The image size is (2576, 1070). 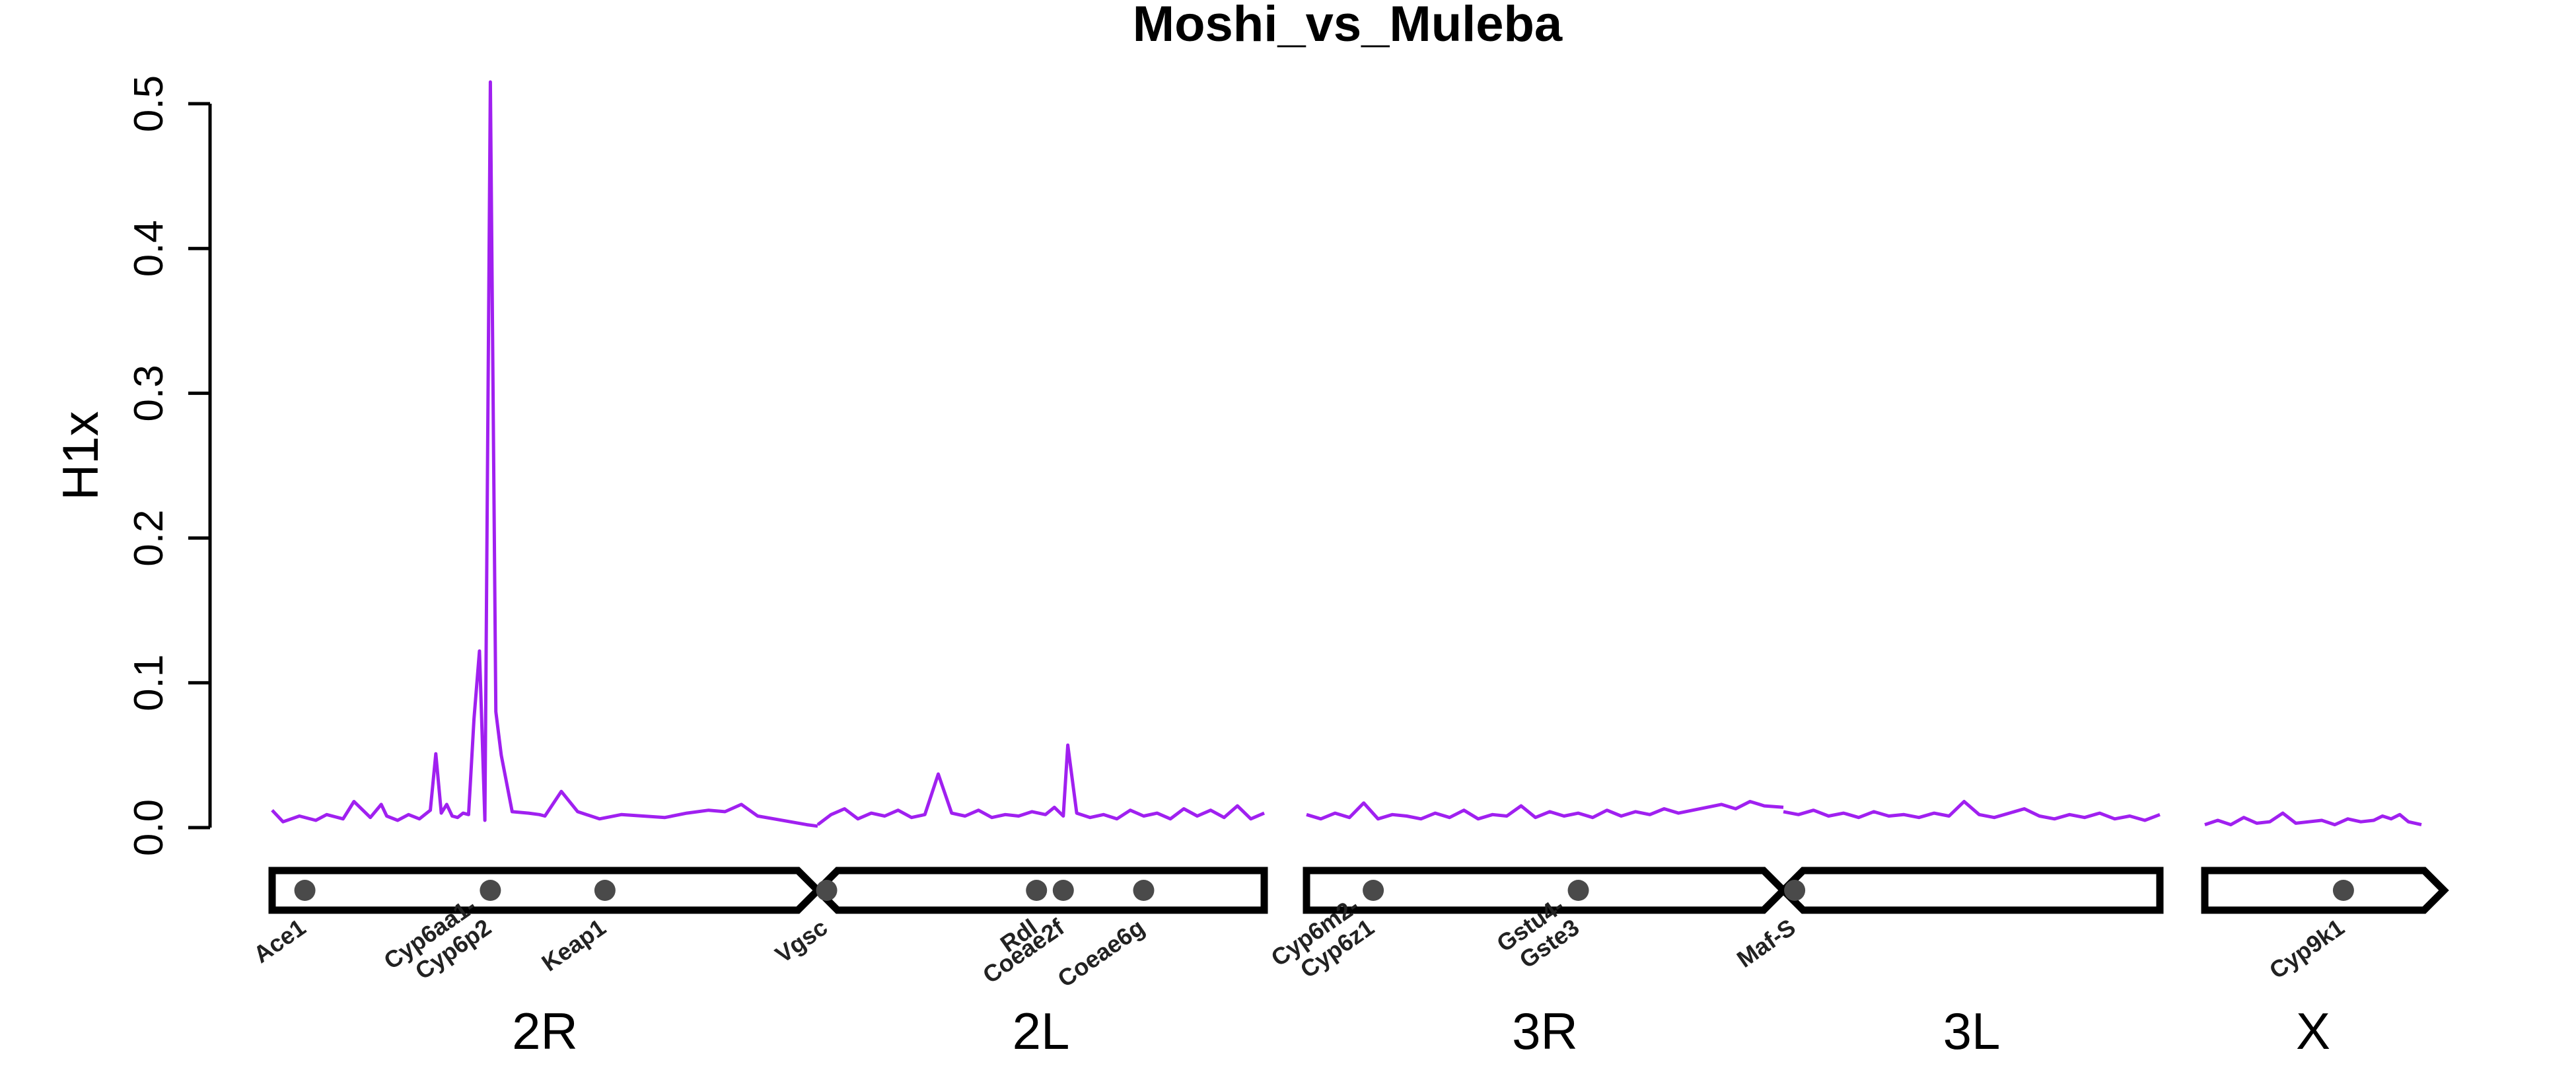 I want to click on gene-label-line: Vgsc, so click(x=801, y=940).